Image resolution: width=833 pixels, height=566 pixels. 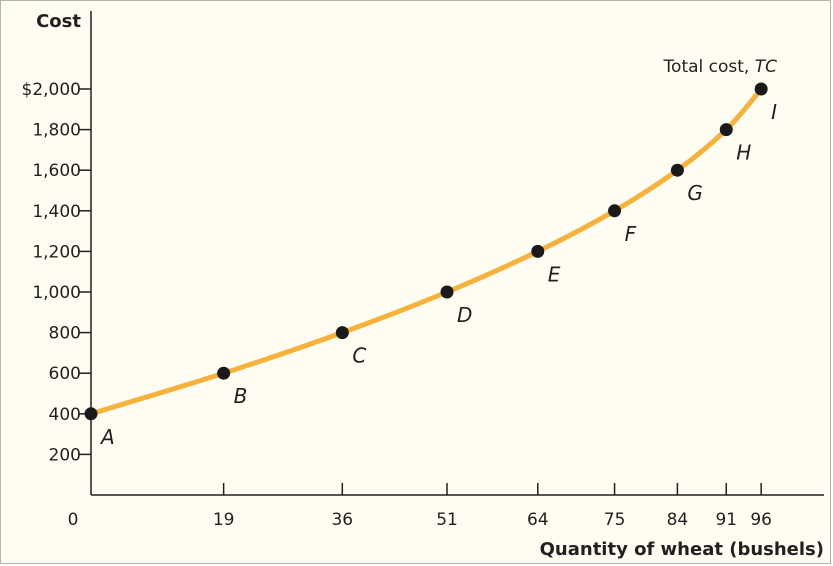 What do you see at coordinates (761, 89) in the screenshot?
I see `data-point-i` at bounding box center [761, 89].